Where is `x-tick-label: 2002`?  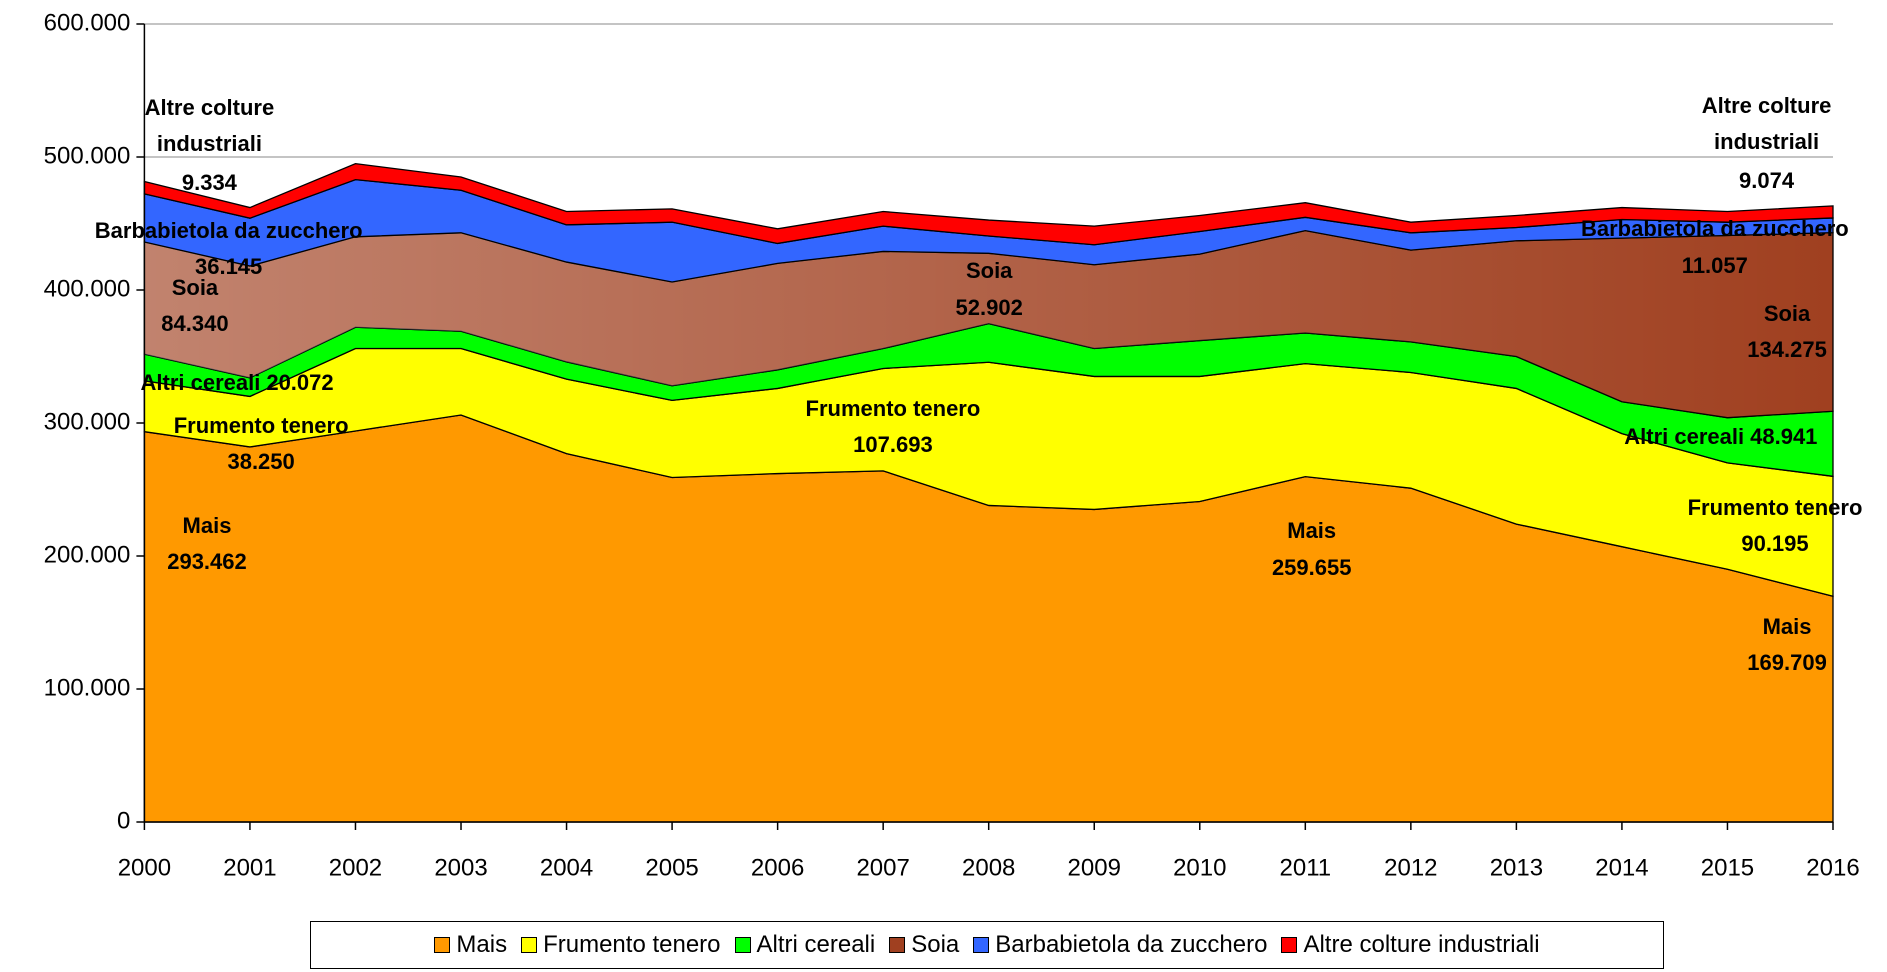
x-tick-label: 2002 is located at coordinates (355, 867).